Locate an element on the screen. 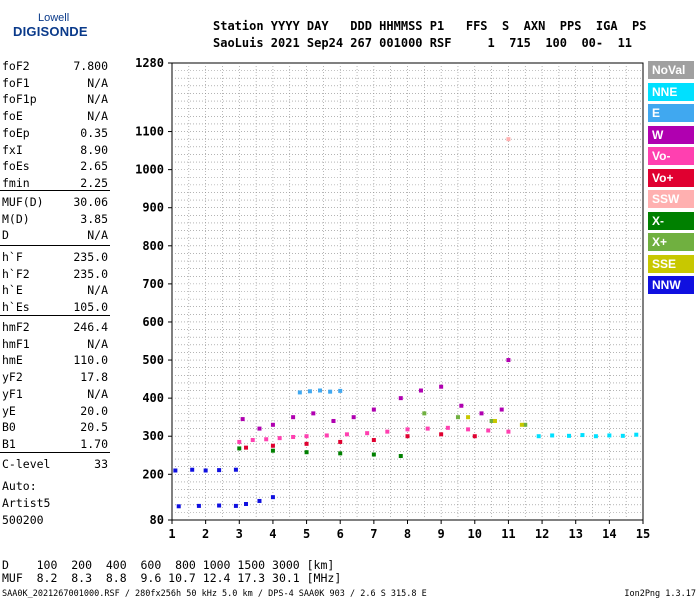 The width and height of the screenshot is (700, 600). x-tick-label: 1 is located at coordinates (171, 534).